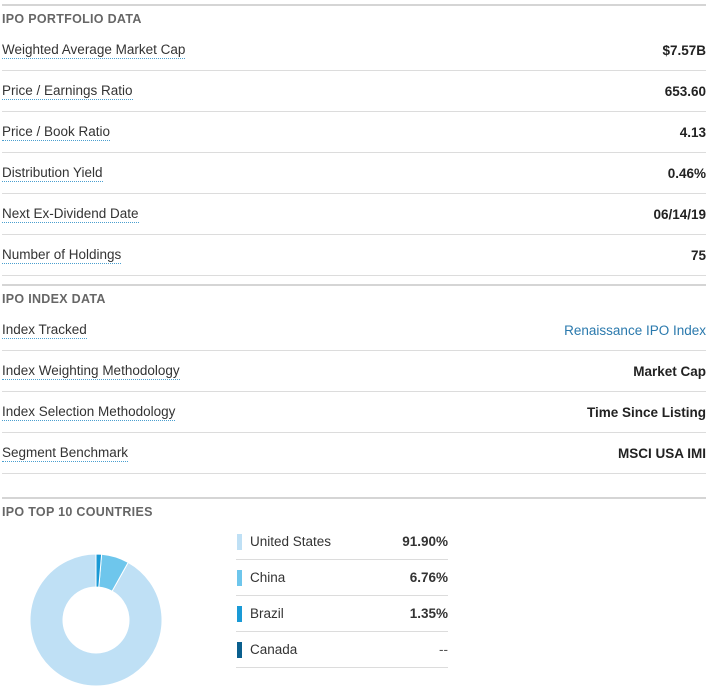  What do you see at coordinates (635, 330) in the screenshot?
I see `index-tracked-link: Renaissance IPO Index` at bounding box center [635, 330].